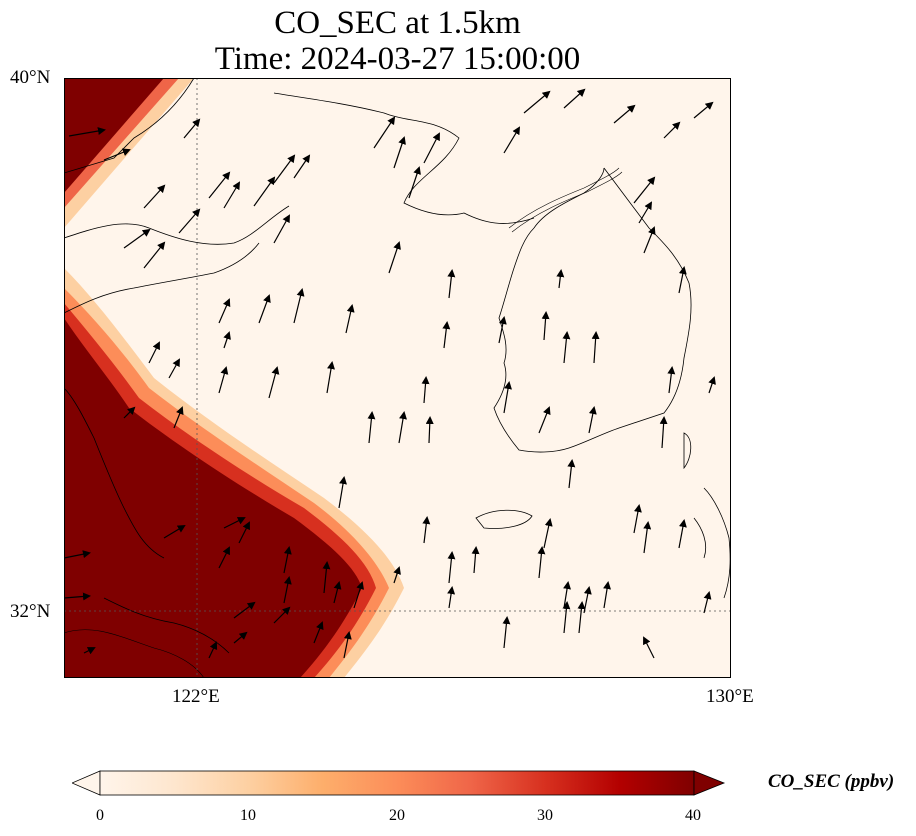 This screenshot has height=836, width=916. I want to click on colorbar-extend-low, so click(86, 783).